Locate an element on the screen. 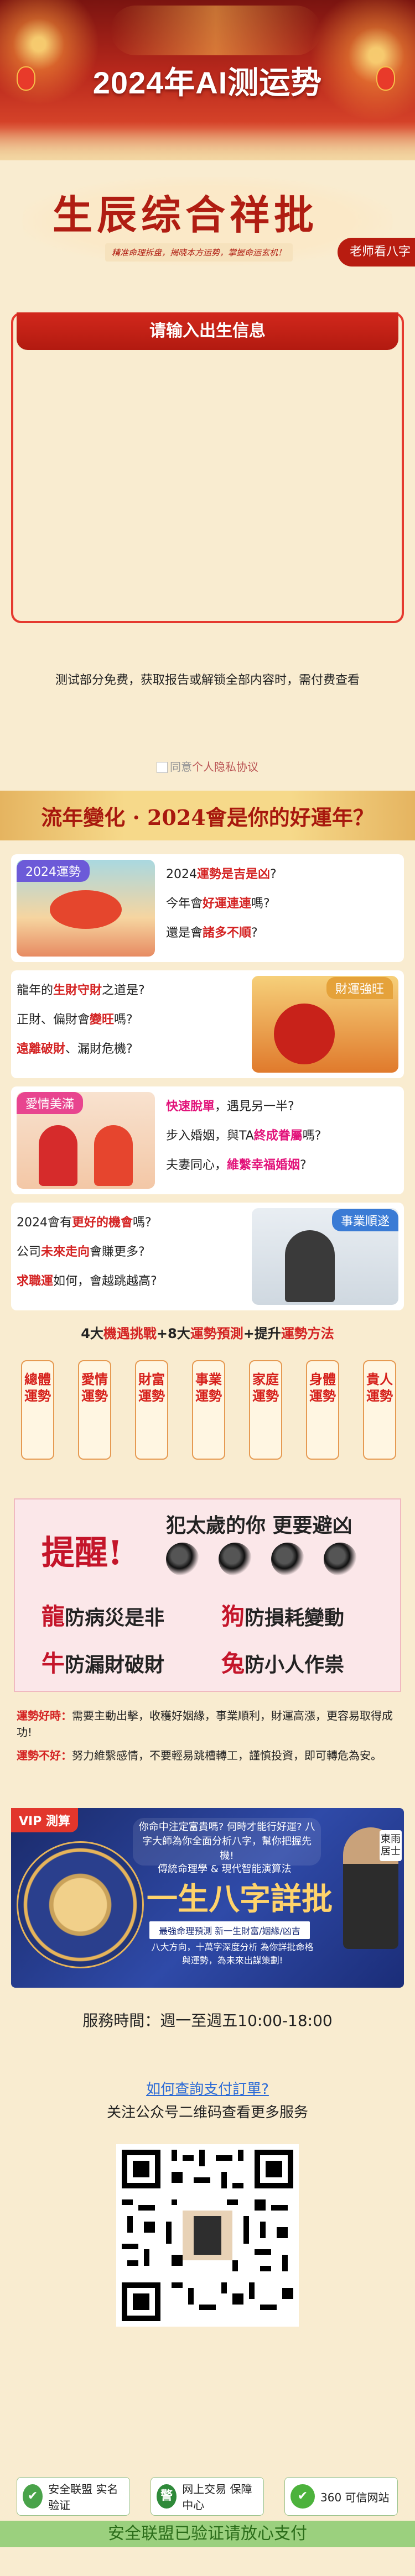  zodiac-rabbit-icon is located at coordinates (341, 1559).